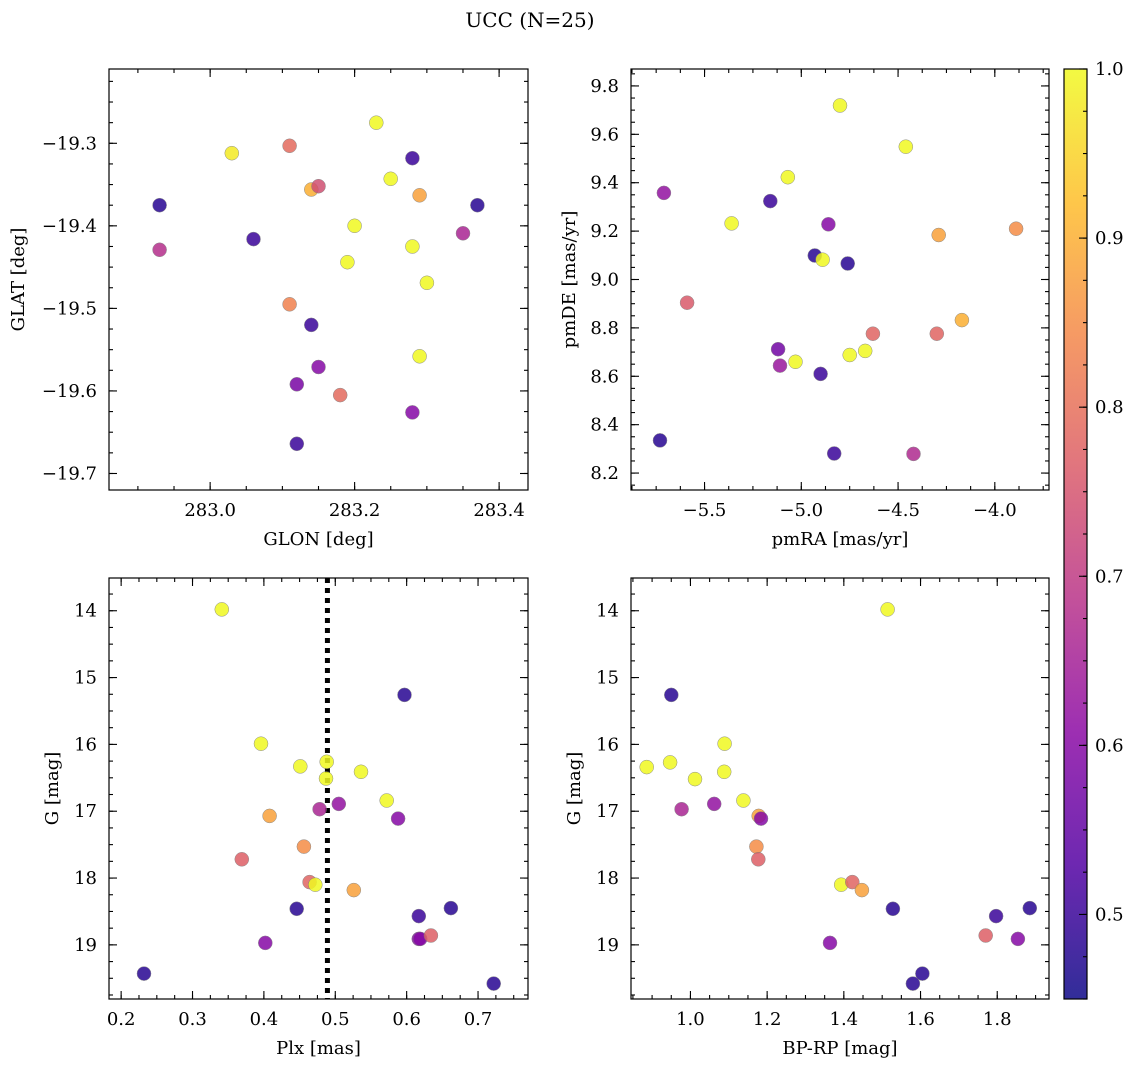 This screenshot has width=1136, height=1068. Describe the element at coordinates (69, 391) in the screenshot. I see `y-tick-label: −19.6` at that location.